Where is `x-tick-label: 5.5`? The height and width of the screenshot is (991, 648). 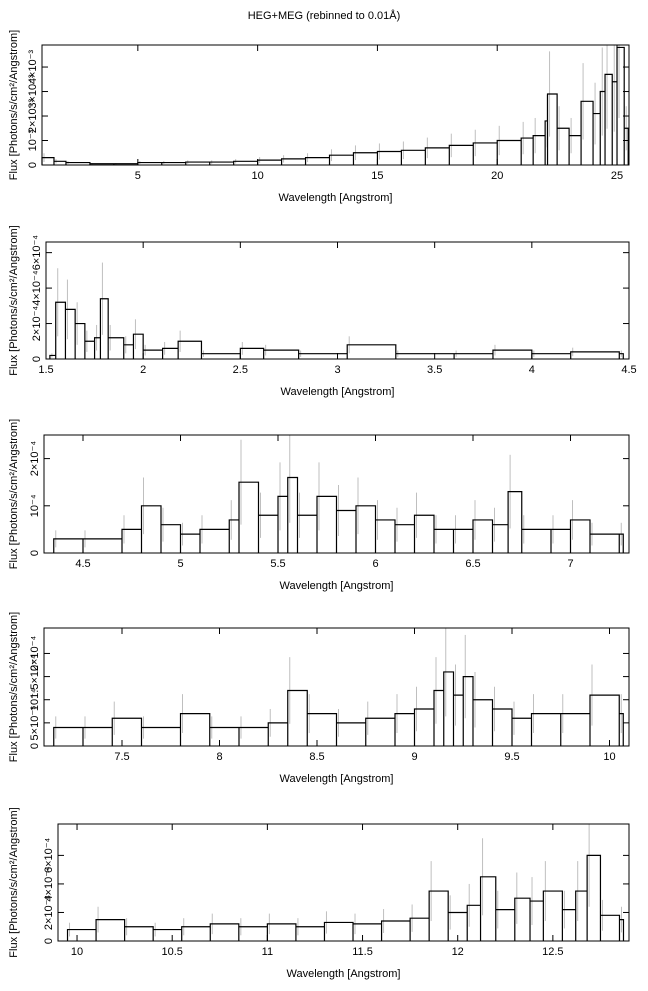
x-tick-label: 5.5 is located at coordinates (277, 564).